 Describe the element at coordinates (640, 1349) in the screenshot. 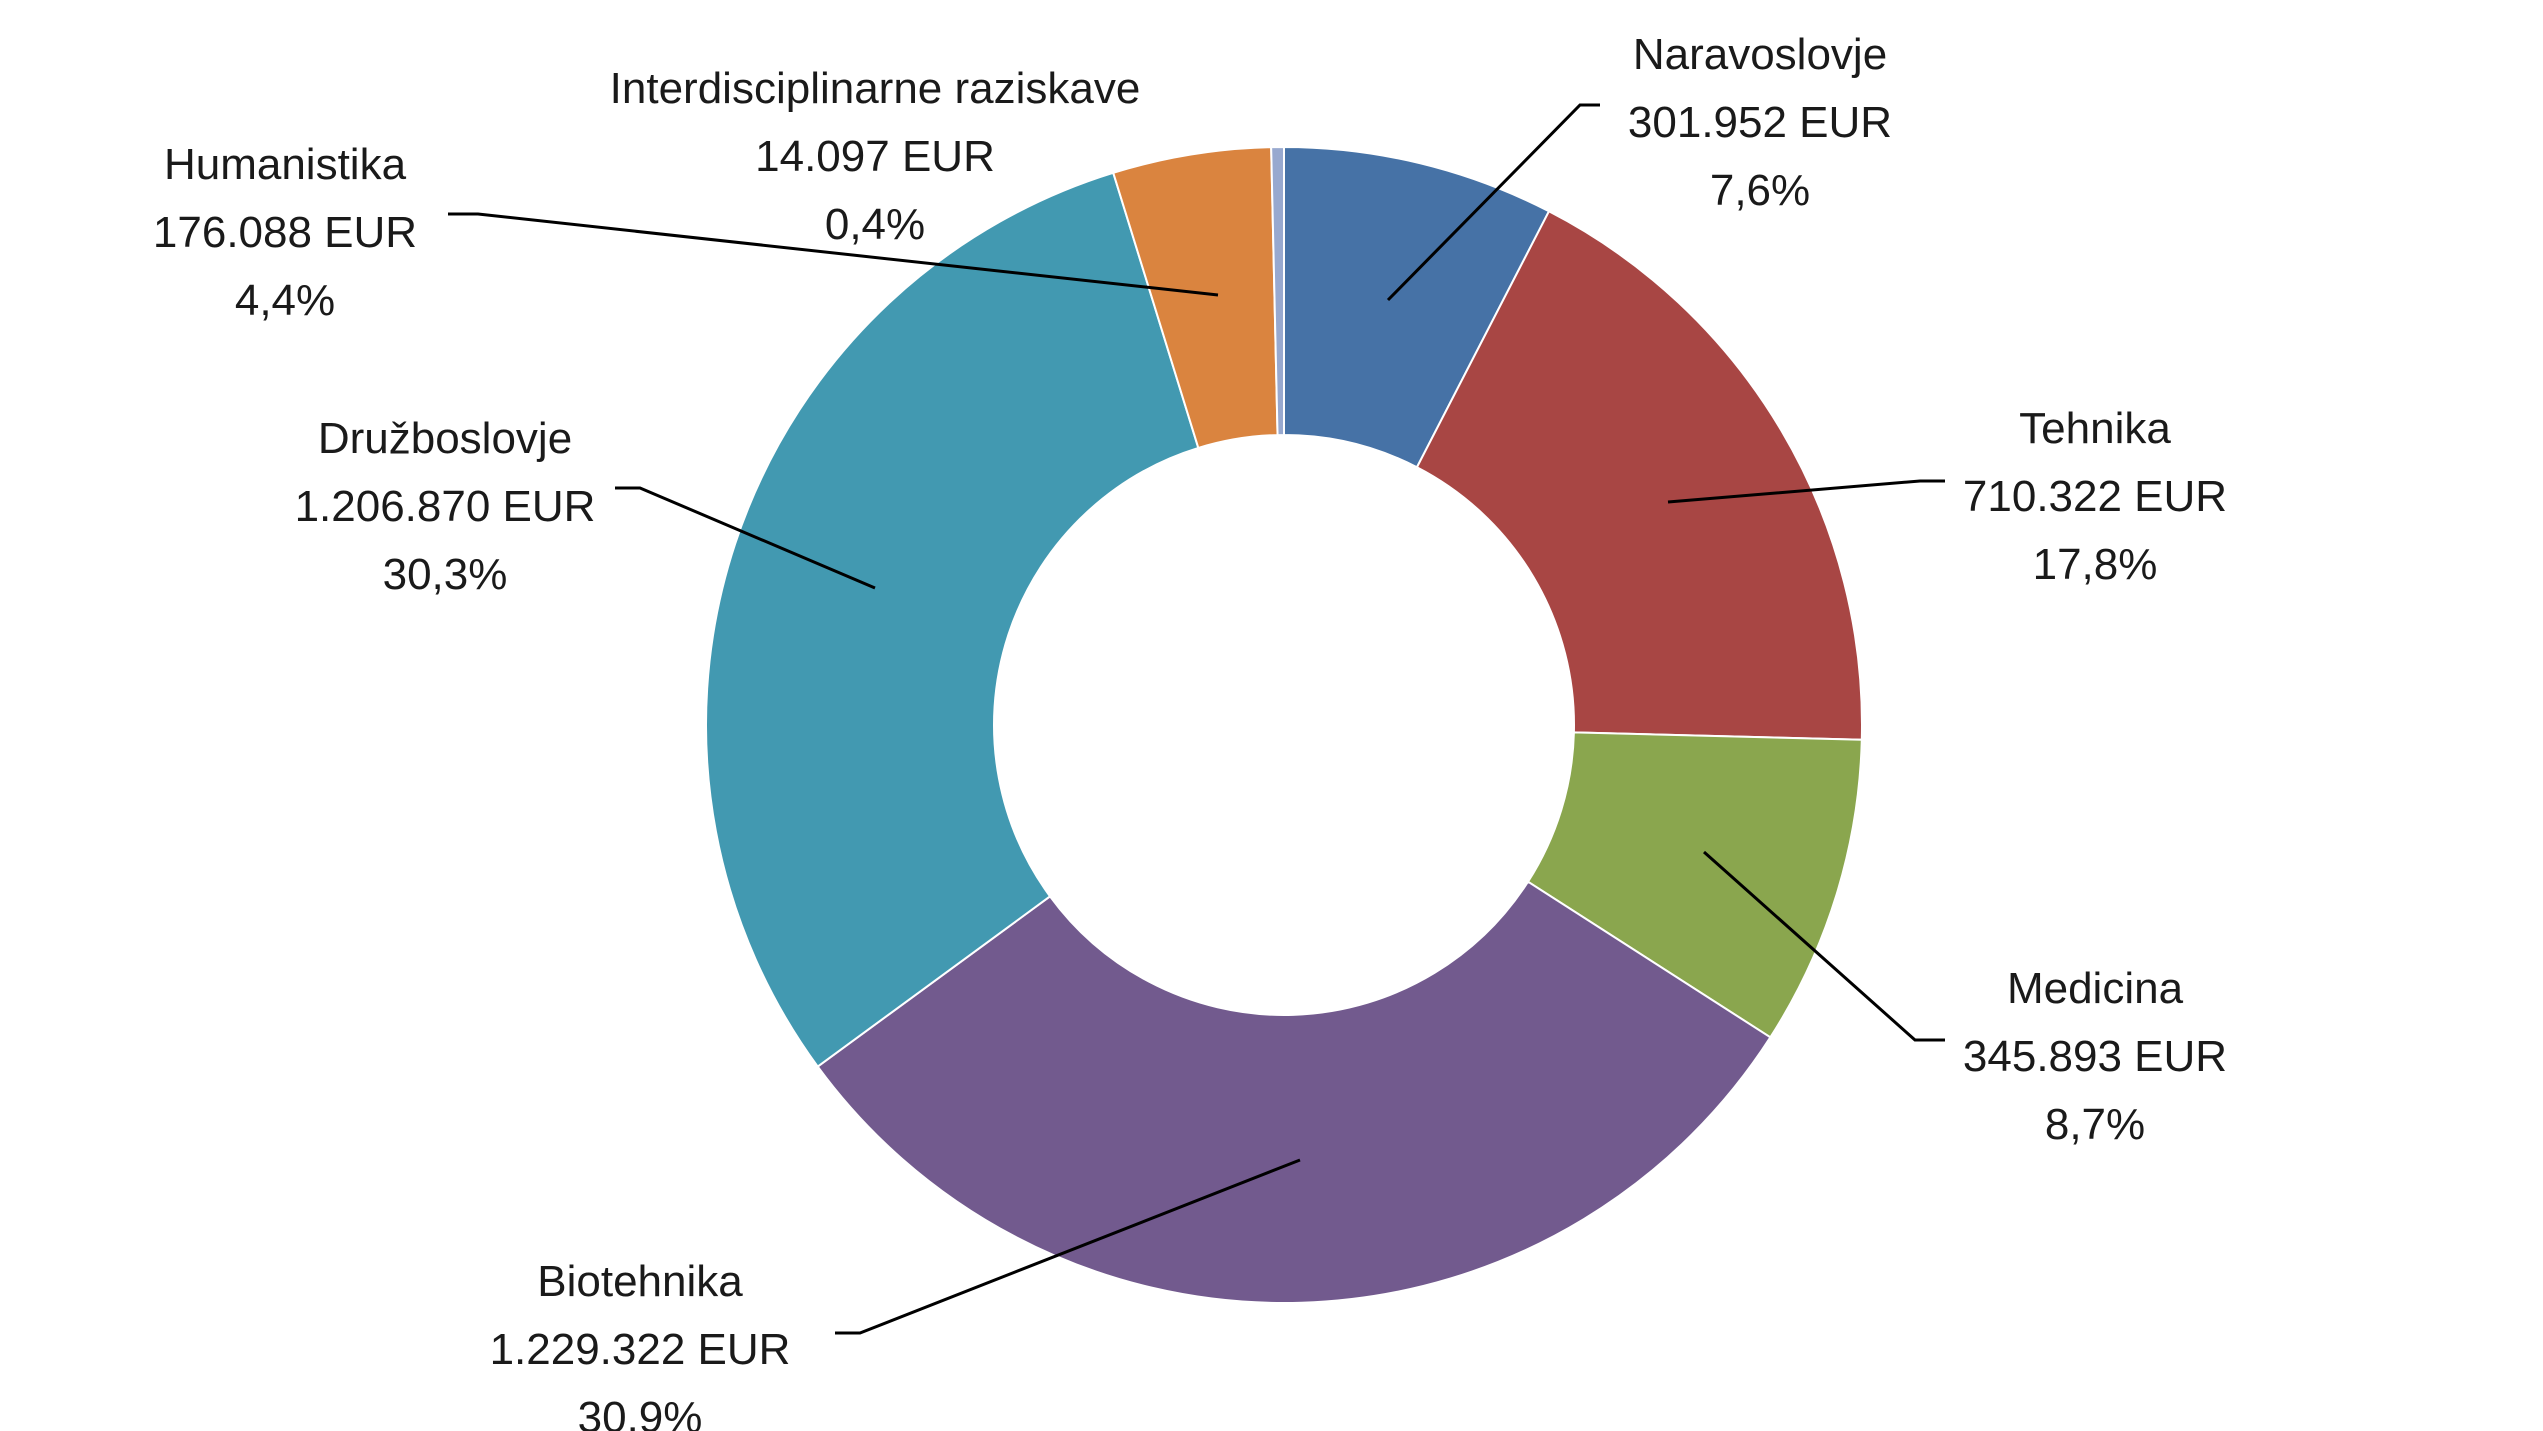

I see `label-value-biotehnika: 1.229.322 EUR` at that location.